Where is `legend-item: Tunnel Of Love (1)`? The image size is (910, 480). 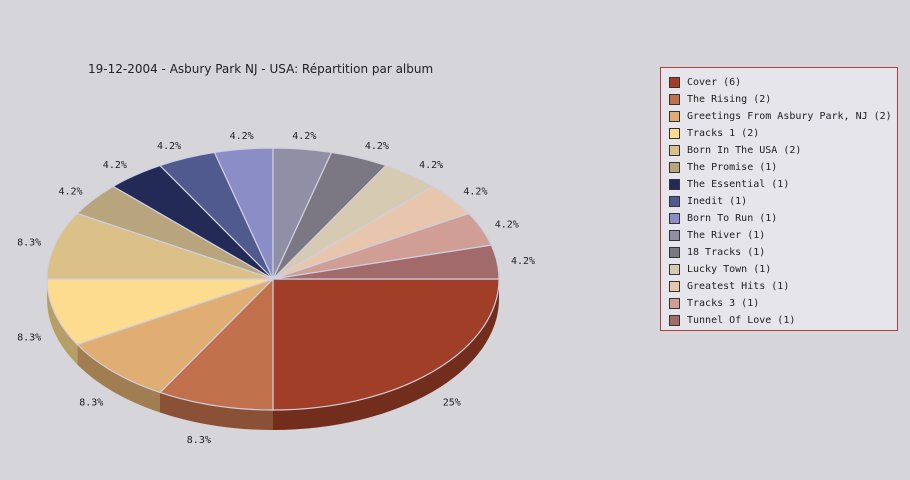
legend-item: Tunnel Of Love (1) is located at coordinates (783, 320).